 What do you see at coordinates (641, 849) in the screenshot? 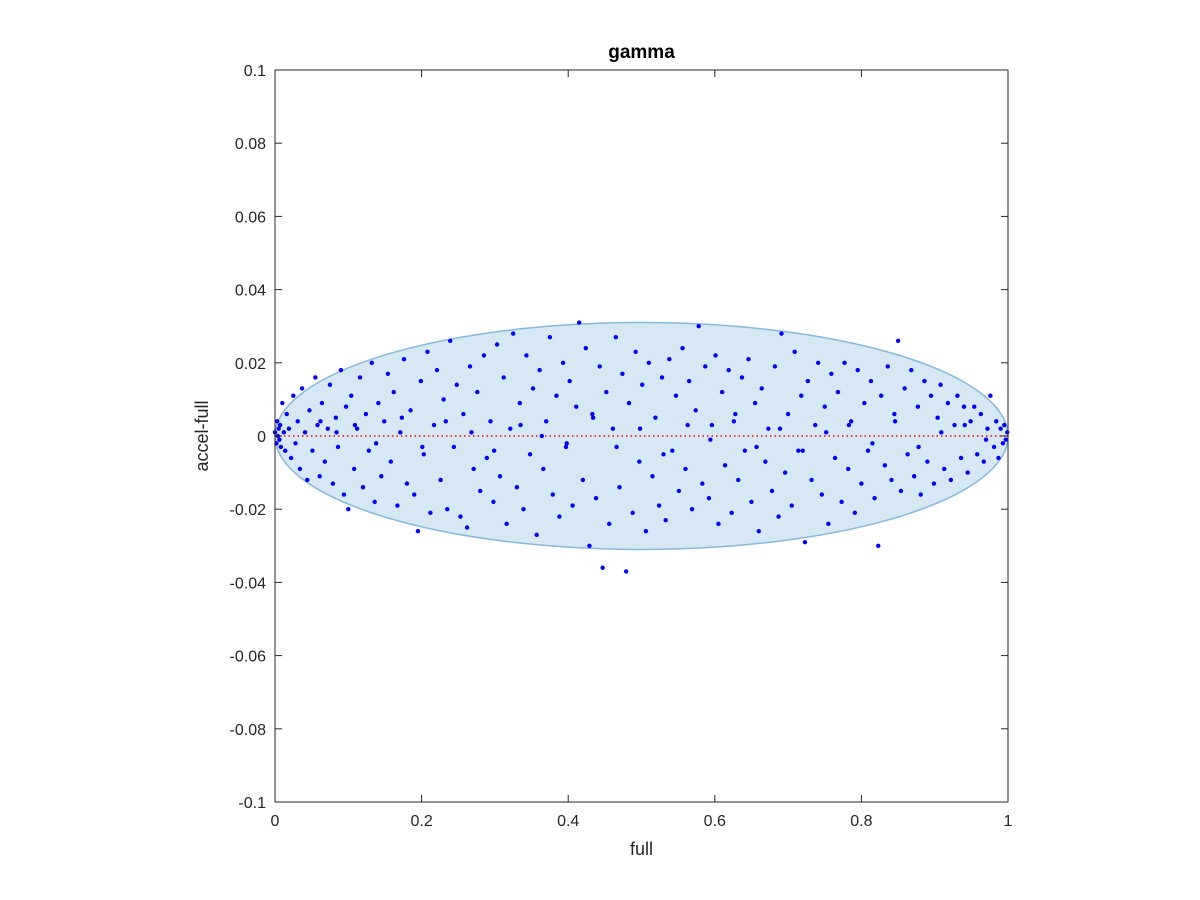
I see `x-axis-label: full` at bounding box center [641, 849].